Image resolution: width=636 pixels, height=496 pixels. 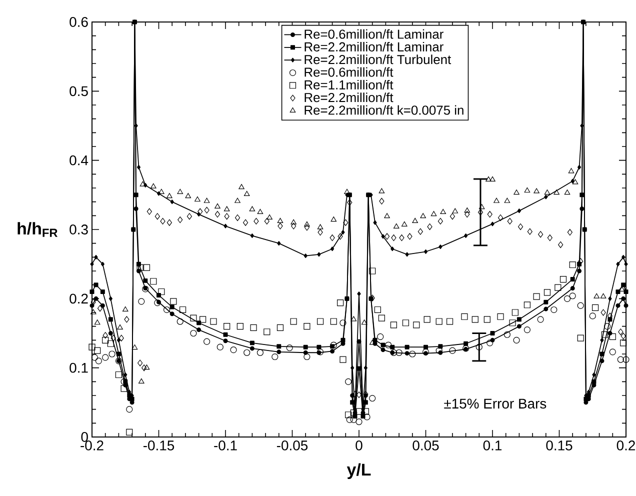 I want to click on x-tick-label: -0.2, so click(x=92, y=445).